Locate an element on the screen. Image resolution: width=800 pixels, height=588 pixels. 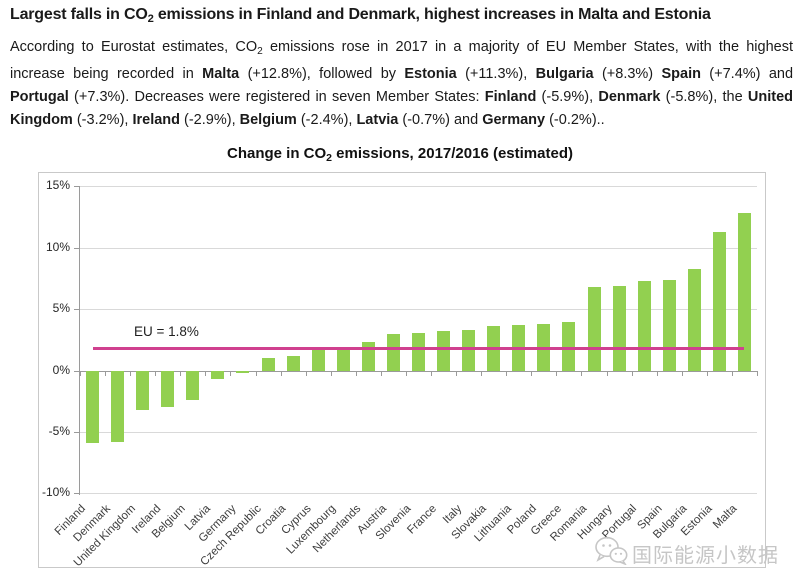
text-segment: Belgium is located at coordinates (268, 120).